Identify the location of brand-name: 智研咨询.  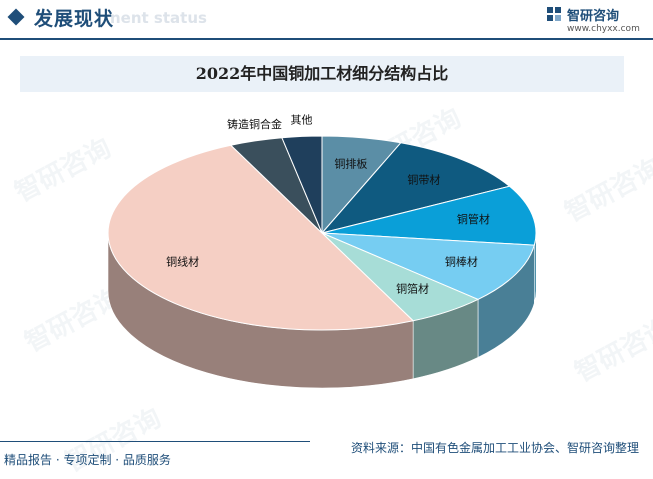
(593, 16).